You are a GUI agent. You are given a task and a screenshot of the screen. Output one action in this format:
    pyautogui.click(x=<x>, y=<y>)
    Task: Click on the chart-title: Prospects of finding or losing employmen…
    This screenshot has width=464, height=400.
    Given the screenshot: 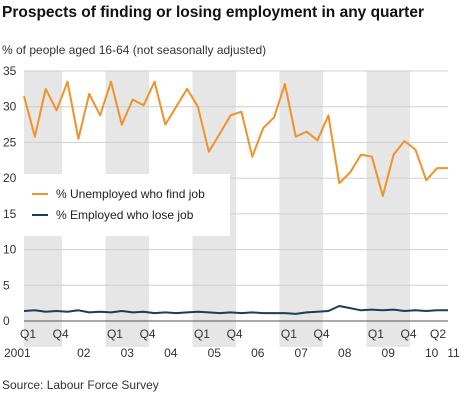 What is the action you would take?
    pyautogui.click(x=213, y=12)
    